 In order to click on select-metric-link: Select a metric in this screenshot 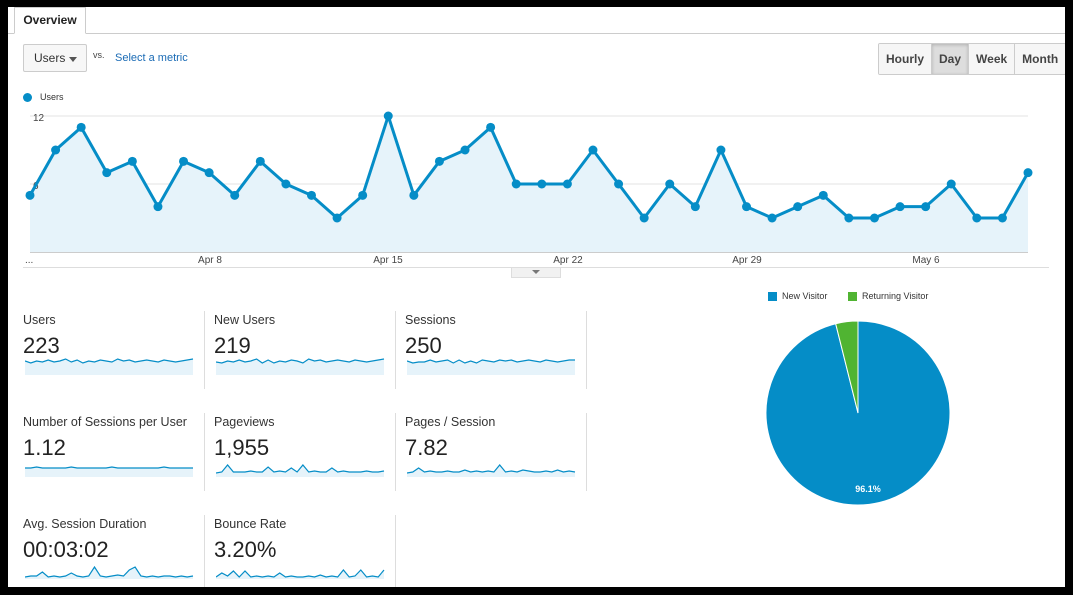, I will do `click(151, 58)`.